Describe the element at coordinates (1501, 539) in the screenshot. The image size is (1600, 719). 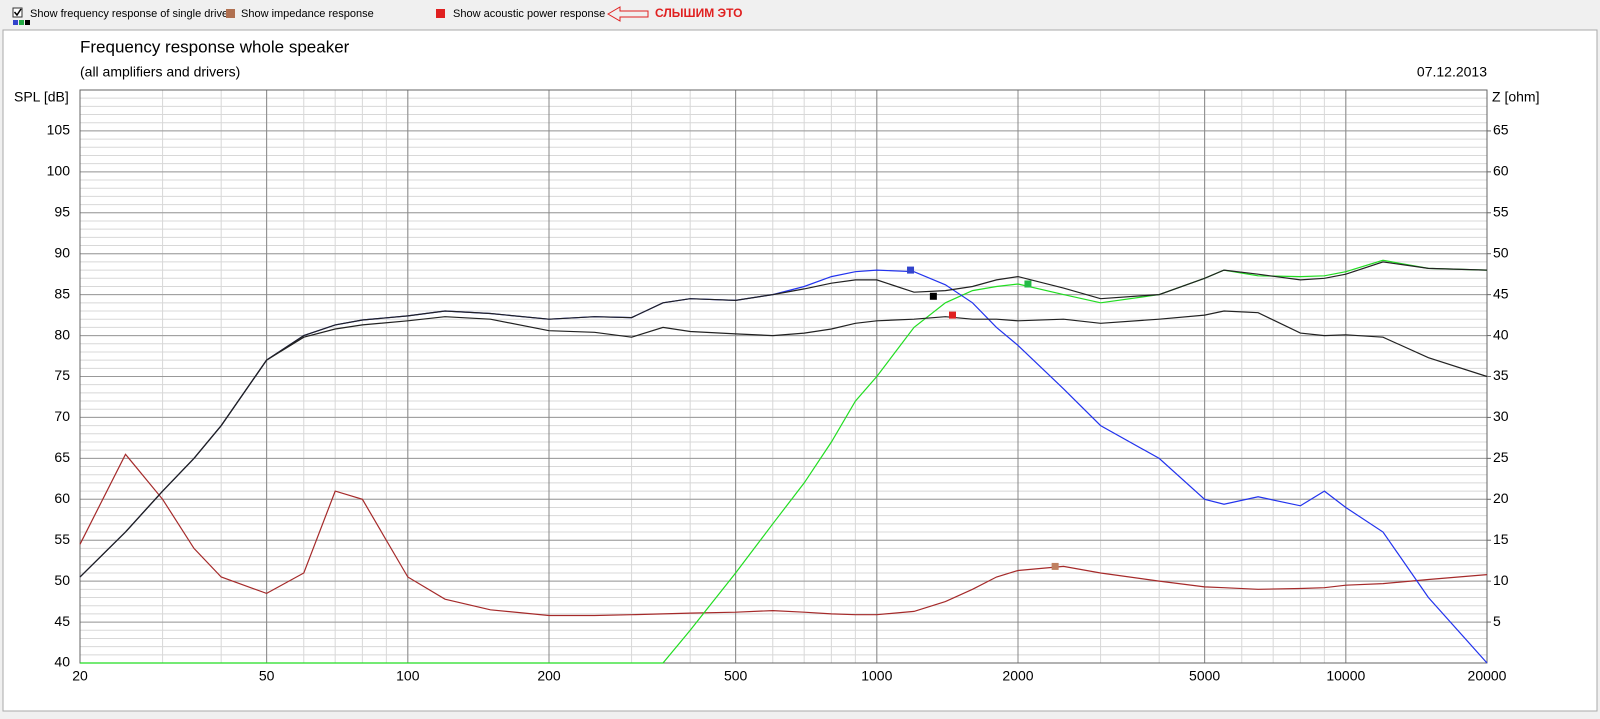
I see `y2-tick-label: 15` at that location.